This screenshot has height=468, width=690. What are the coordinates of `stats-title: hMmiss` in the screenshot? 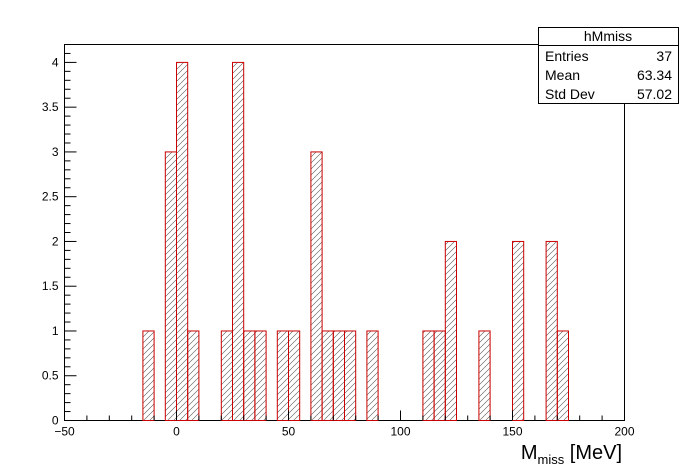 It's located at (608, 36).